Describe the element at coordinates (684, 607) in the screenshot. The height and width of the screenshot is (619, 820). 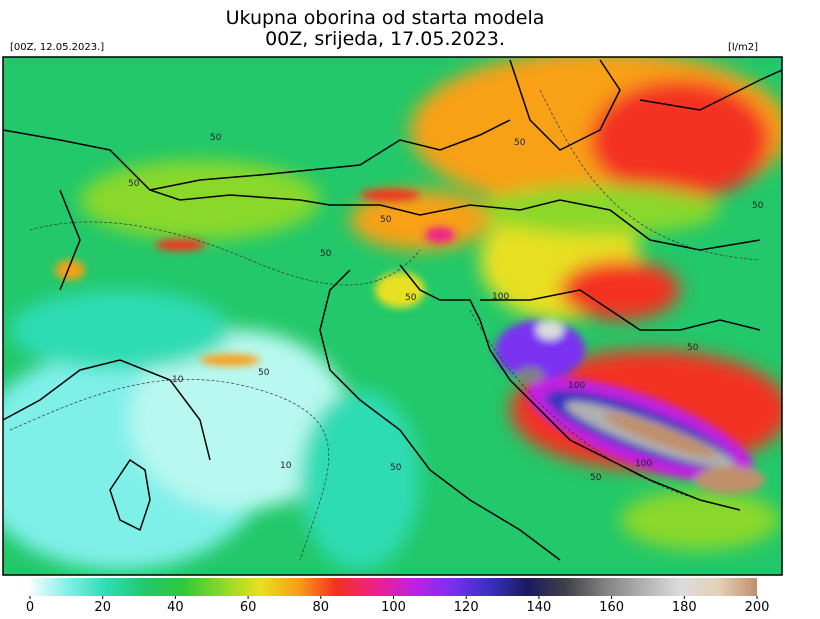
I see `colorbar-tick-label: 180` at that location.